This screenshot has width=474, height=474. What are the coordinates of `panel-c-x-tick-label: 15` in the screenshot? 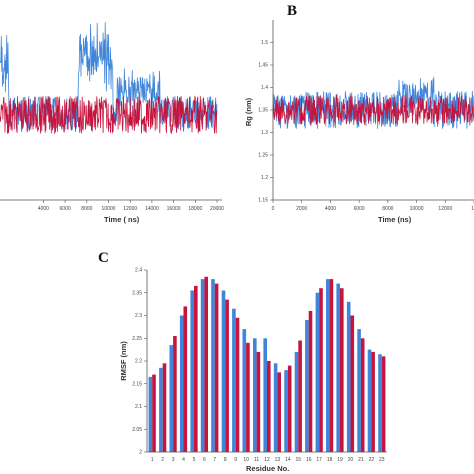 It's located at (299, 460).